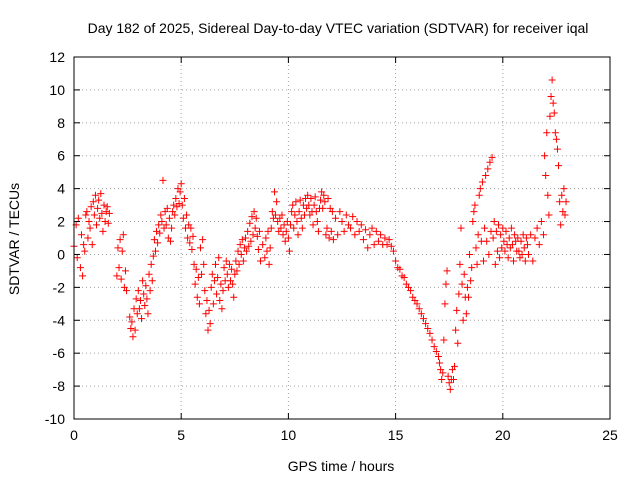 This screenshot has width=640, height=480. Describe the element at coordinates (74, 435) in the screenshot. I see `x-tick-label: 0` at that location.